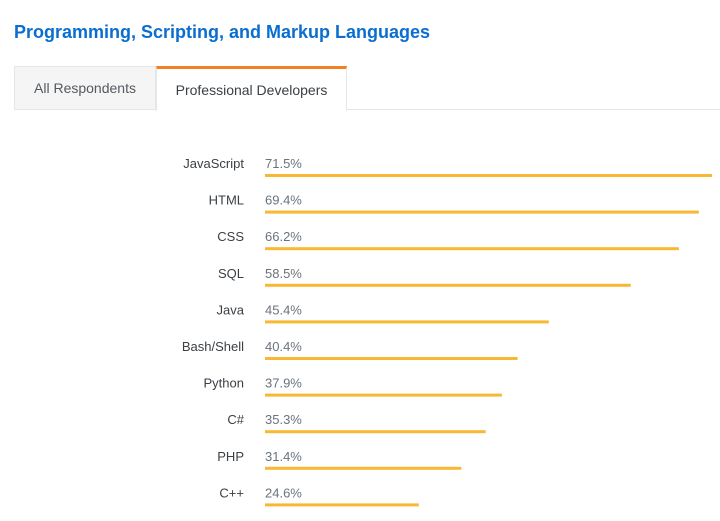 The width and height of the screenshot is (720, 521). Describe the element at coordinates (472, 249) in the screenshot. I see `bar-css` at that location.